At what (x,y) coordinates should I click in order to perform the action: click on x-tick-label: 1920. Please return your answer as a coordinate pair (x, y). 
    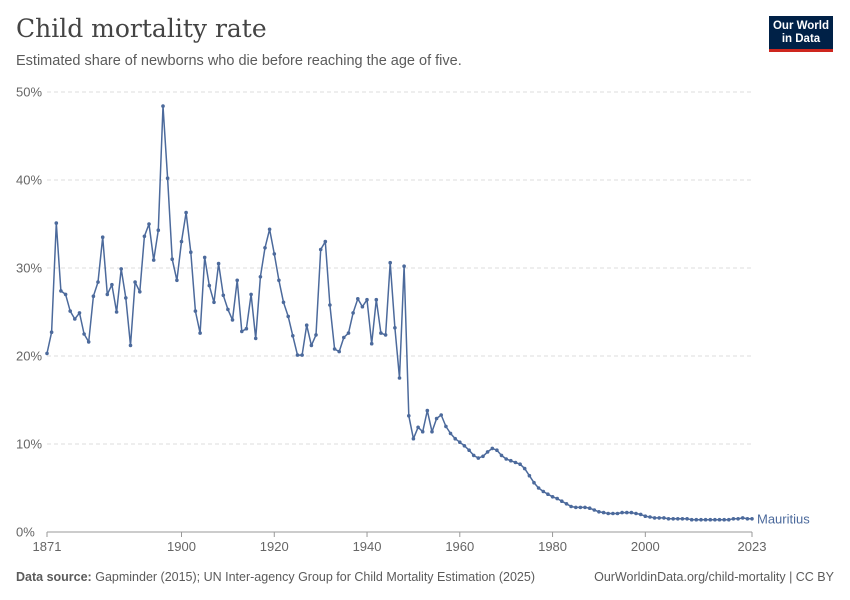
    Looking at the image, I should click on (274, 546).